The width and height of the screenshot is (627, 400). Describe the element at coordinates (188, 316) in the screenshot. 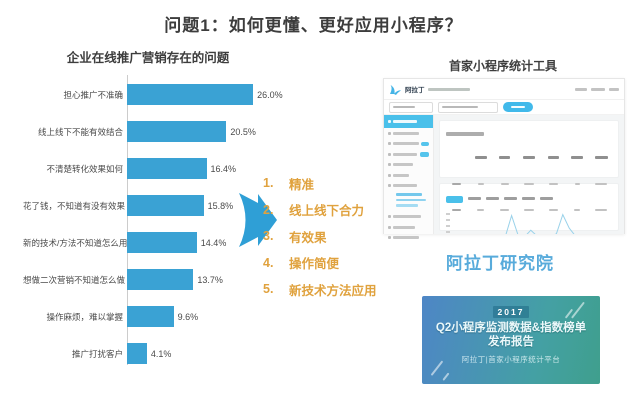

I see `chart-value-label: 9.6%` at that location.